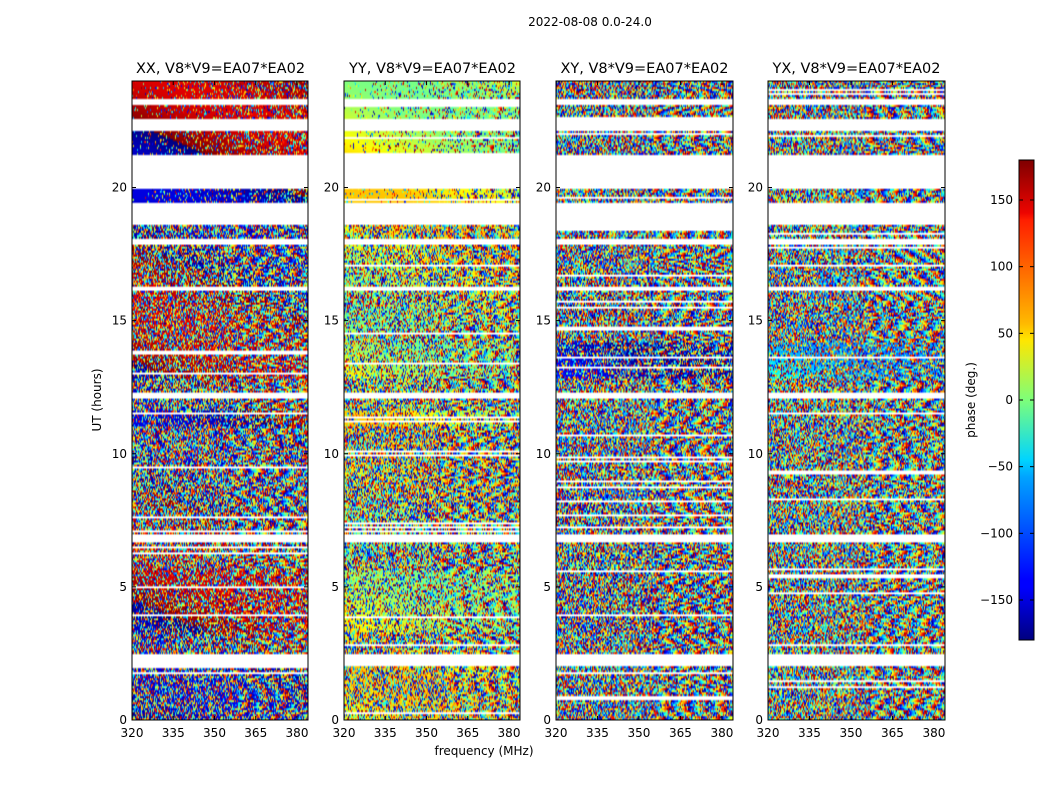 This screenshot has width=1050, height=800. I want to click on phase-heatmap-xx, so click(220, 400).